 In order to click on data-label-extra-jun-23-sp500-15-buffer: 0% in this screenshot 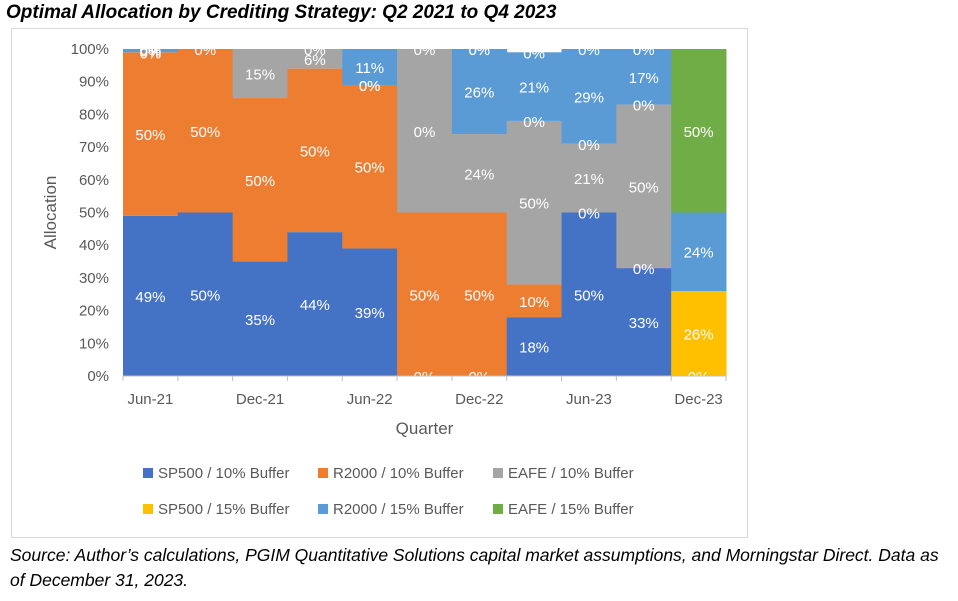, I will do `click(589, 145)`.